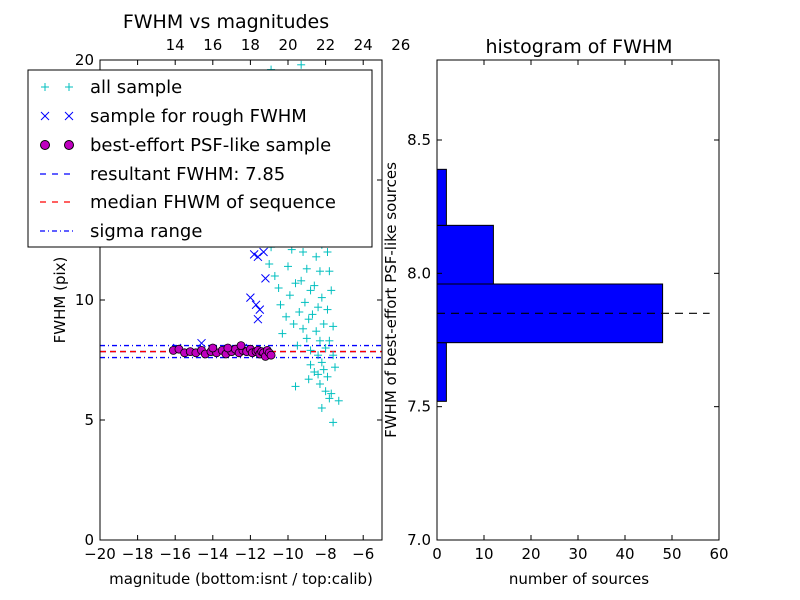  What do you see at coordinates (226, 22) in the screenshot?
I see `left-chart-title: FWHM vs magnitudes` at bounding box center [226, 22].